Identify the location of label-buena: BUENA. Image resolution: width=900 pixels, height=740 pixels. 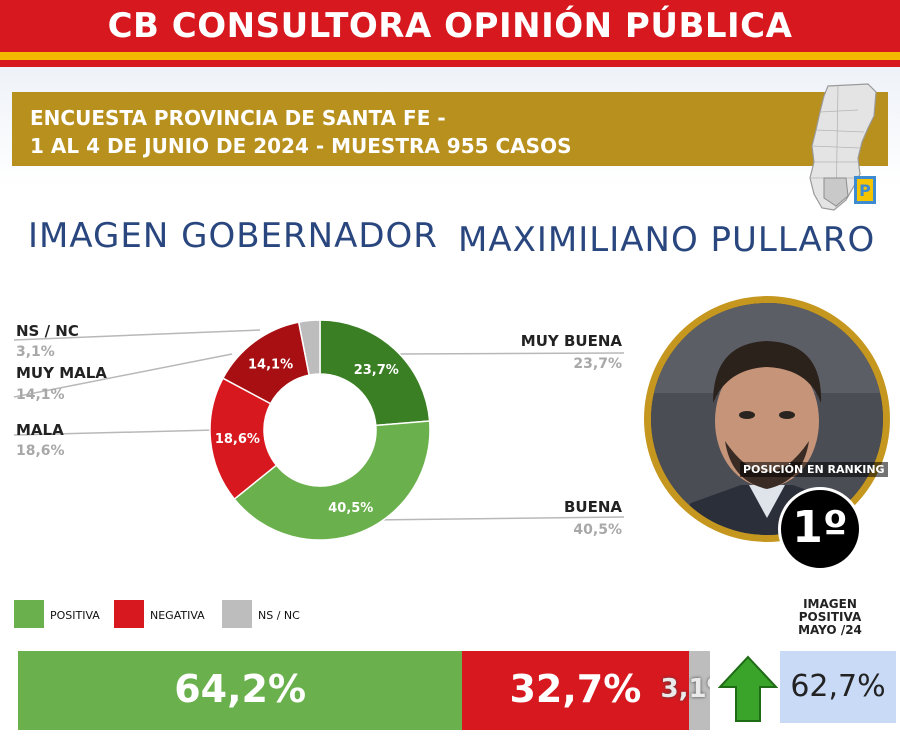
(592, 507).